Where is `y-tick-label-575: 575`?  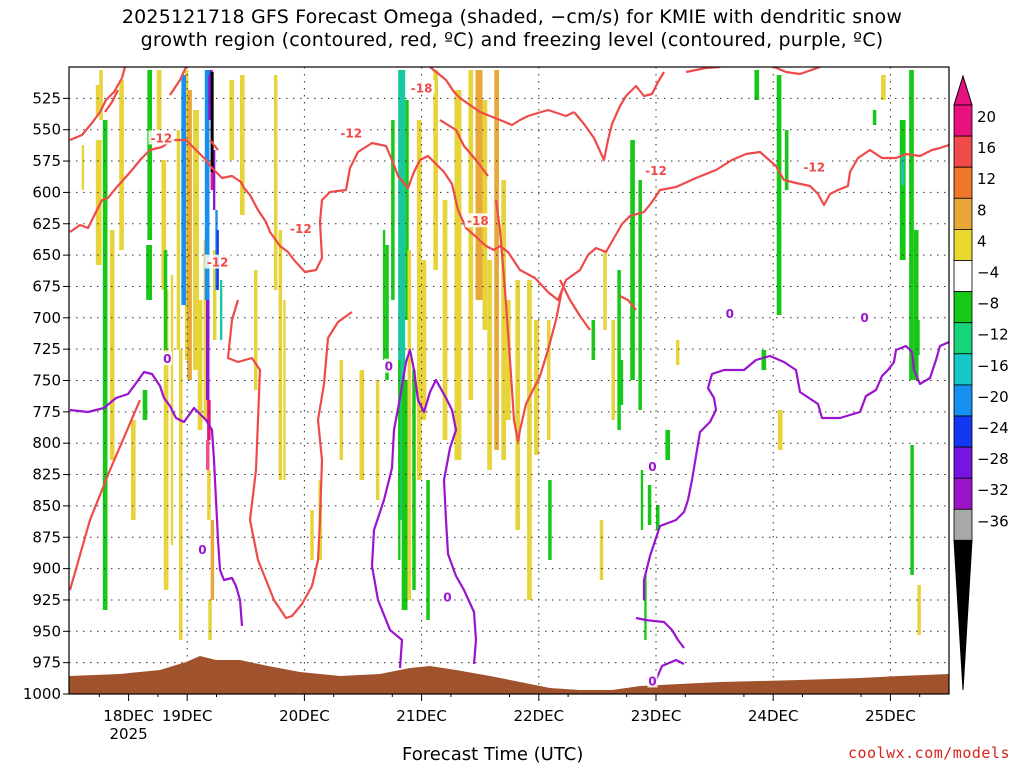 y-tick-label-575: 575 is located at coordinates (46, 161).